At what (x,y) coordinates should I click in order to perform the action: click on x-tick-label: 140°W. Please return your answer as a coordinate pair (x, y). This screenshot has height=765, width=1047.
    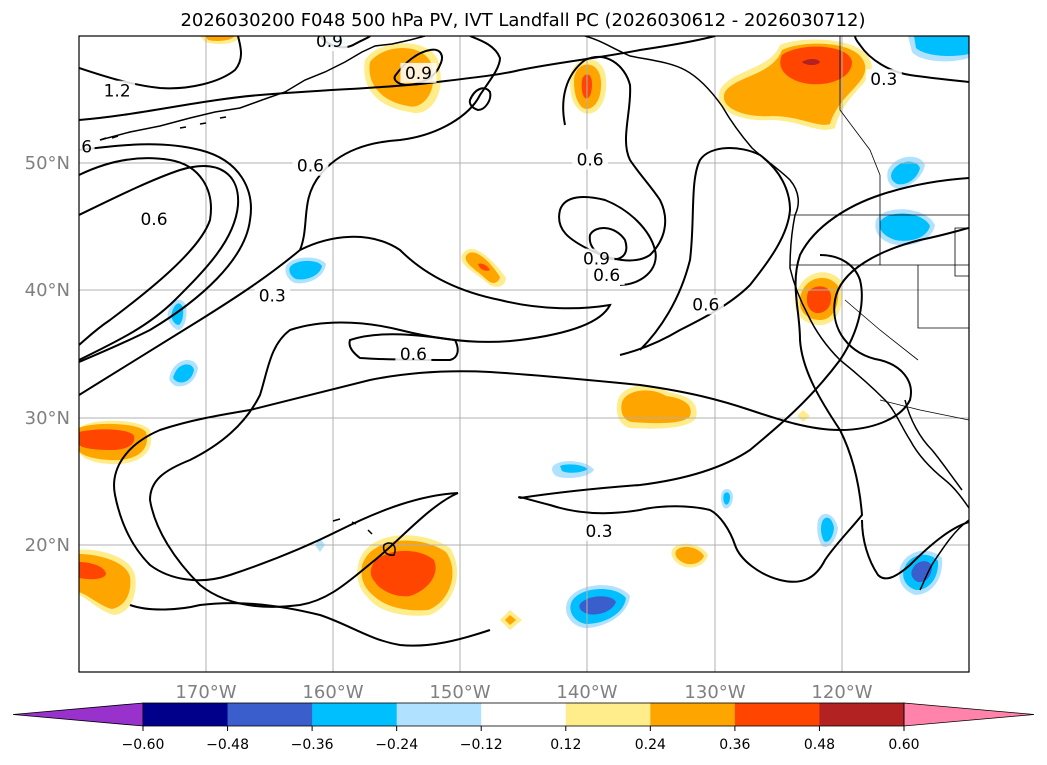
    Looking at the image, I should click on (586, 692).